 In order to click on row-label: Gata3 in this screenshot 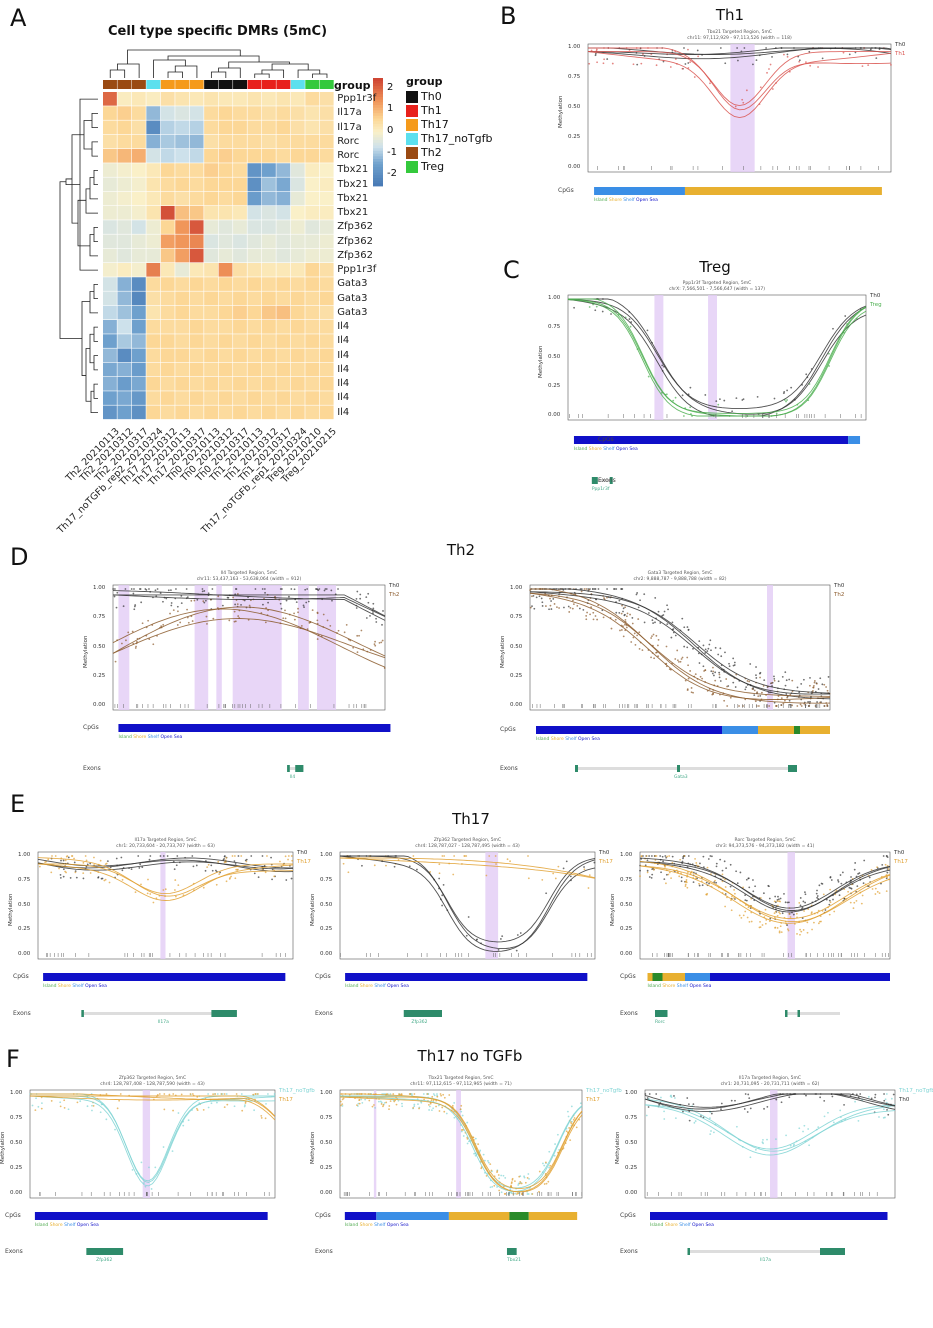, I will do `click(352, 298)`.